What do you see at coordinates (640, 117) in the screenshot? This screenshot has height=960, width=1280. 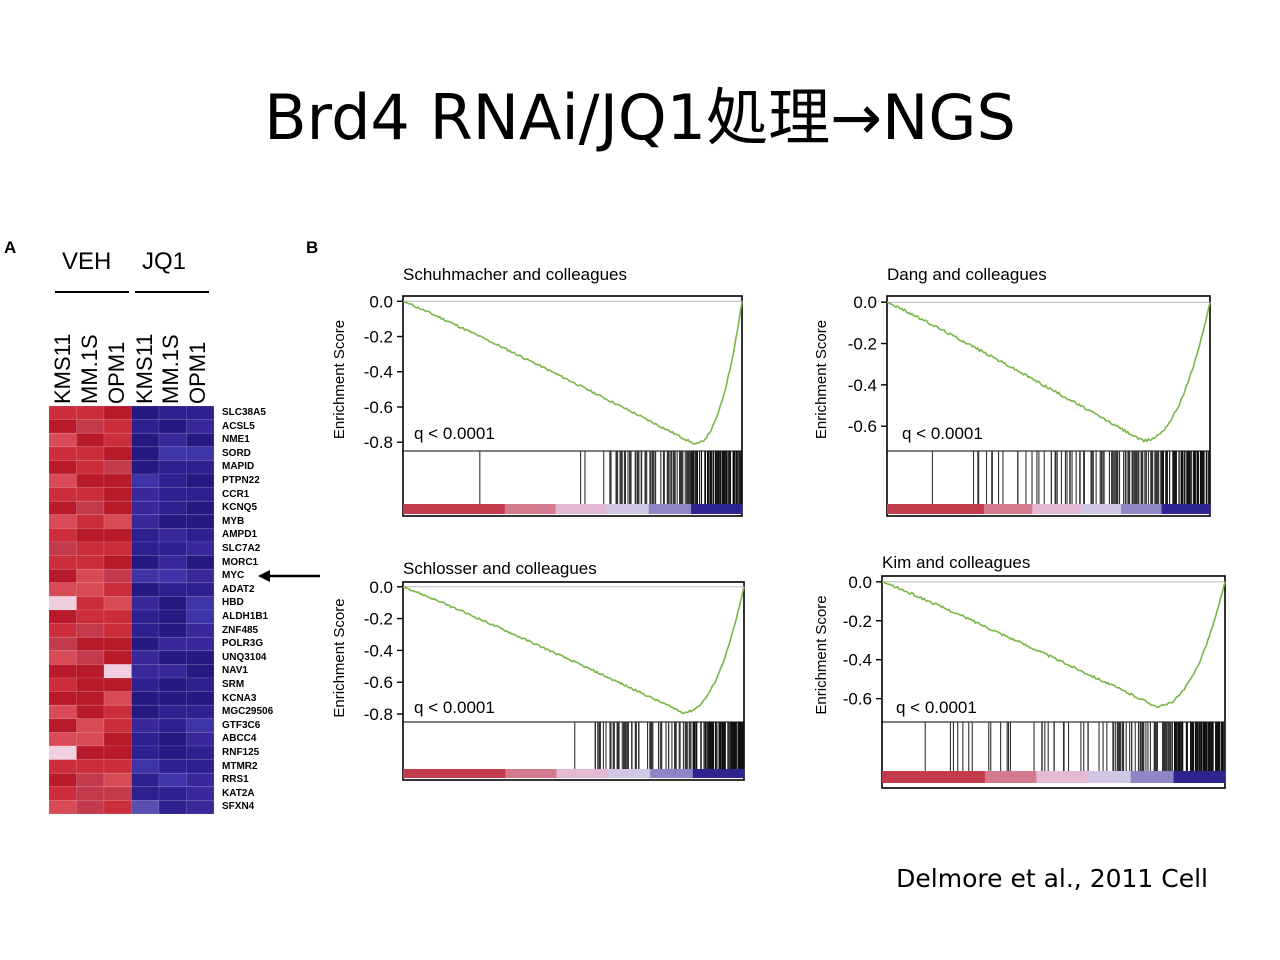 I see `slide-title: Brd4 RNAi/JQ1処理→NGS` at bounding box center [640, 117].